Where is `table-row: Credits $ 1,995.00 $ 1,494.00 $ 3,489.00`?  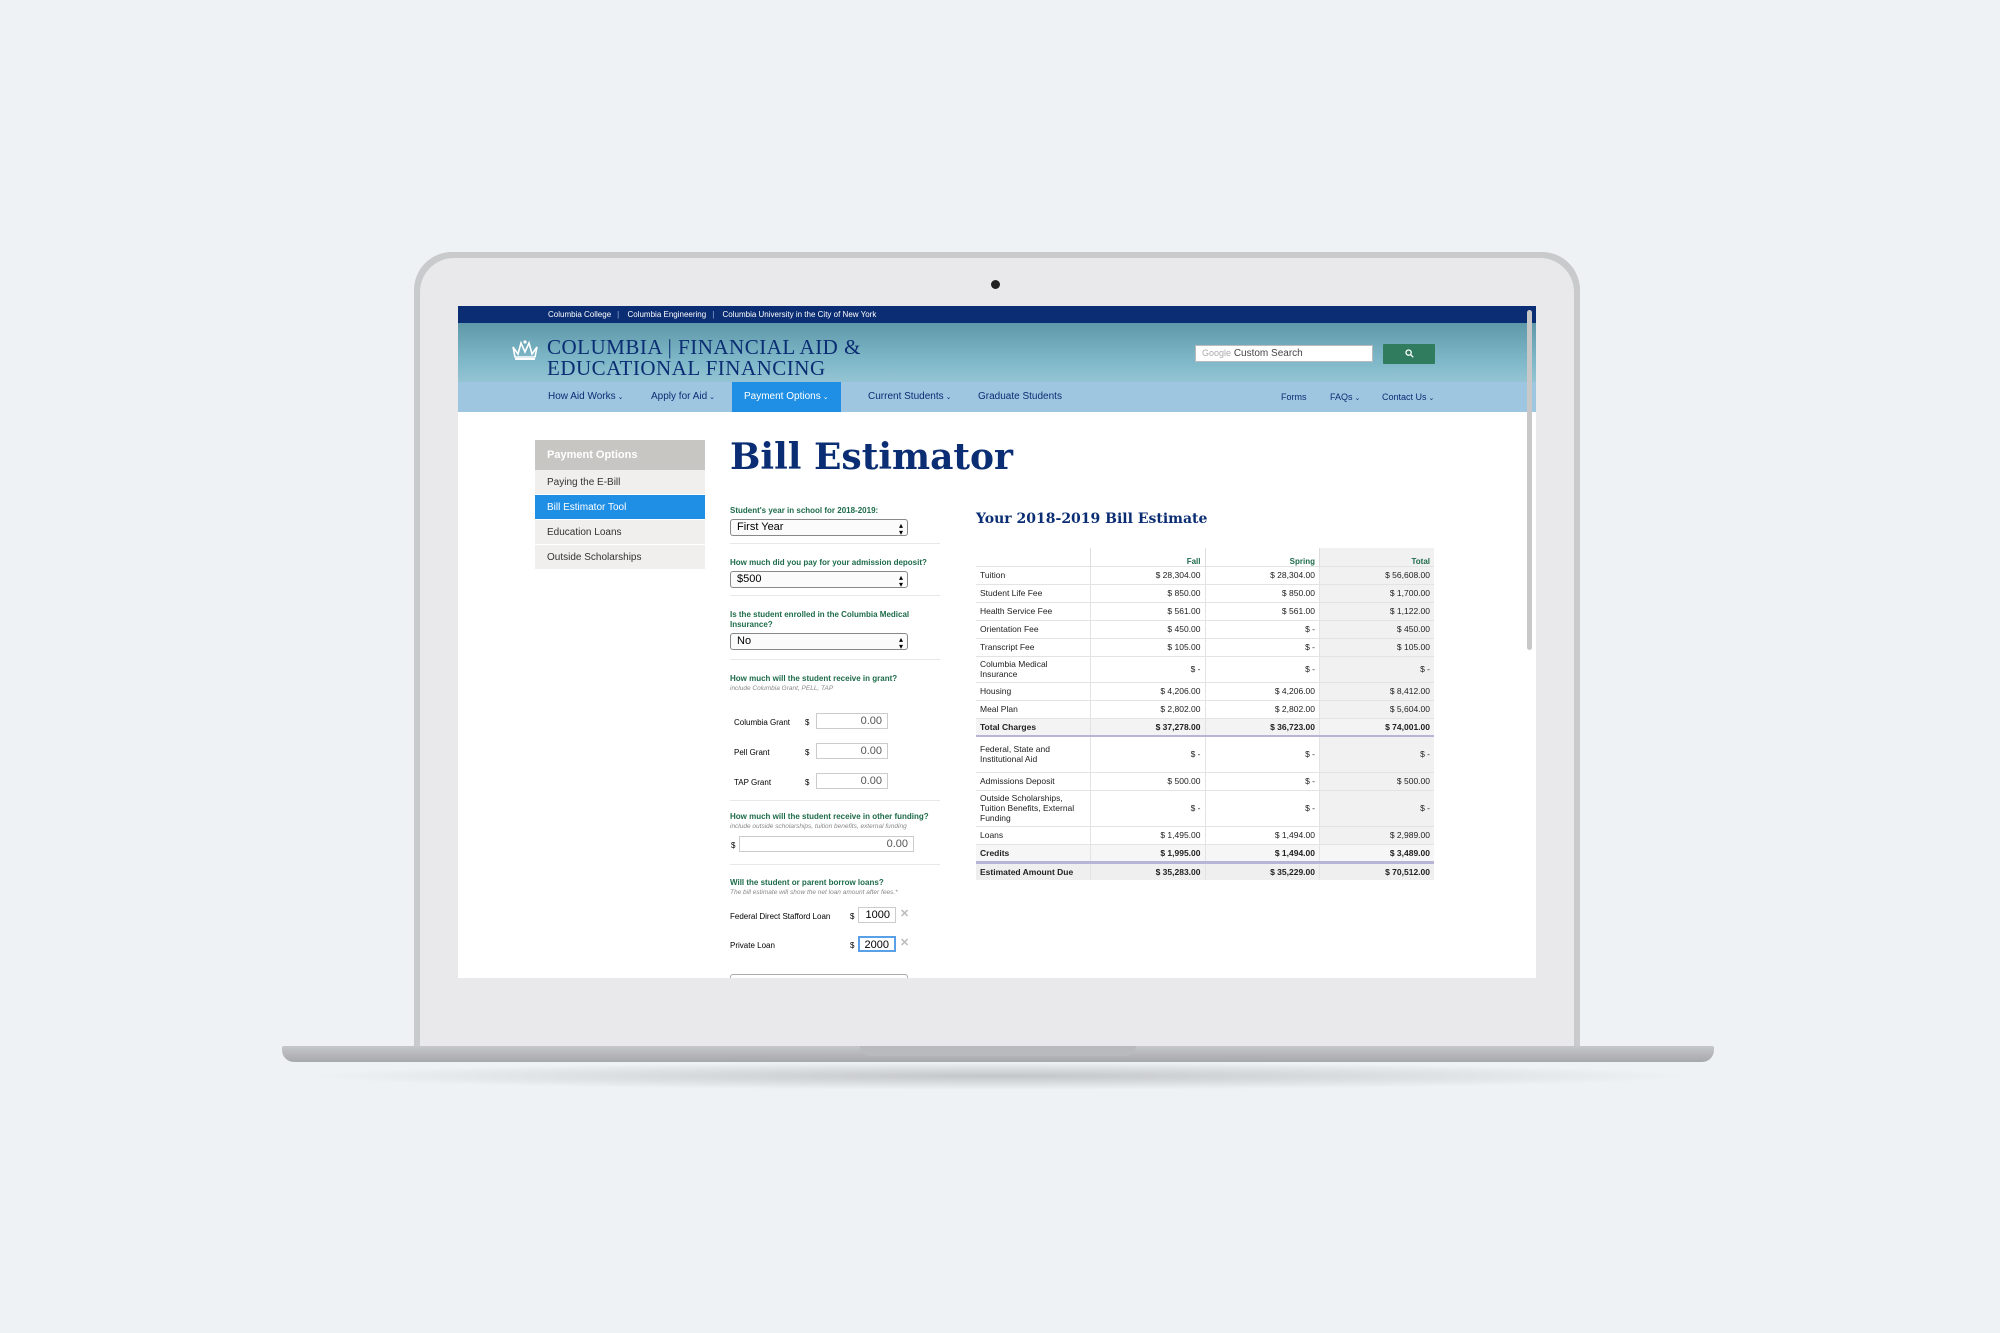 table-row: Credits $ 1,995.00 $ 1,494.00 $ 3,489.00 is located at coordinates (1205, 852).